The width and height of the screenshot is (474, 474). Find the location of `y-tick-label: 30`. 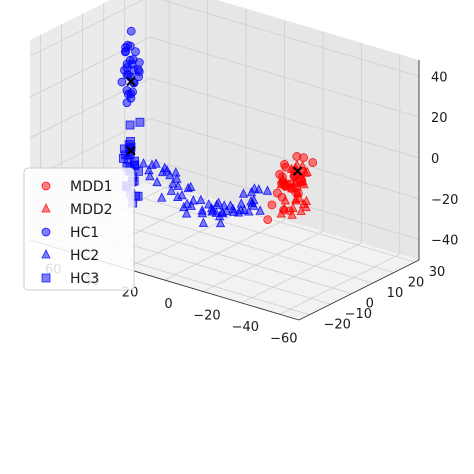

y-tick-label: 30 is located at coordinates (437, 272).